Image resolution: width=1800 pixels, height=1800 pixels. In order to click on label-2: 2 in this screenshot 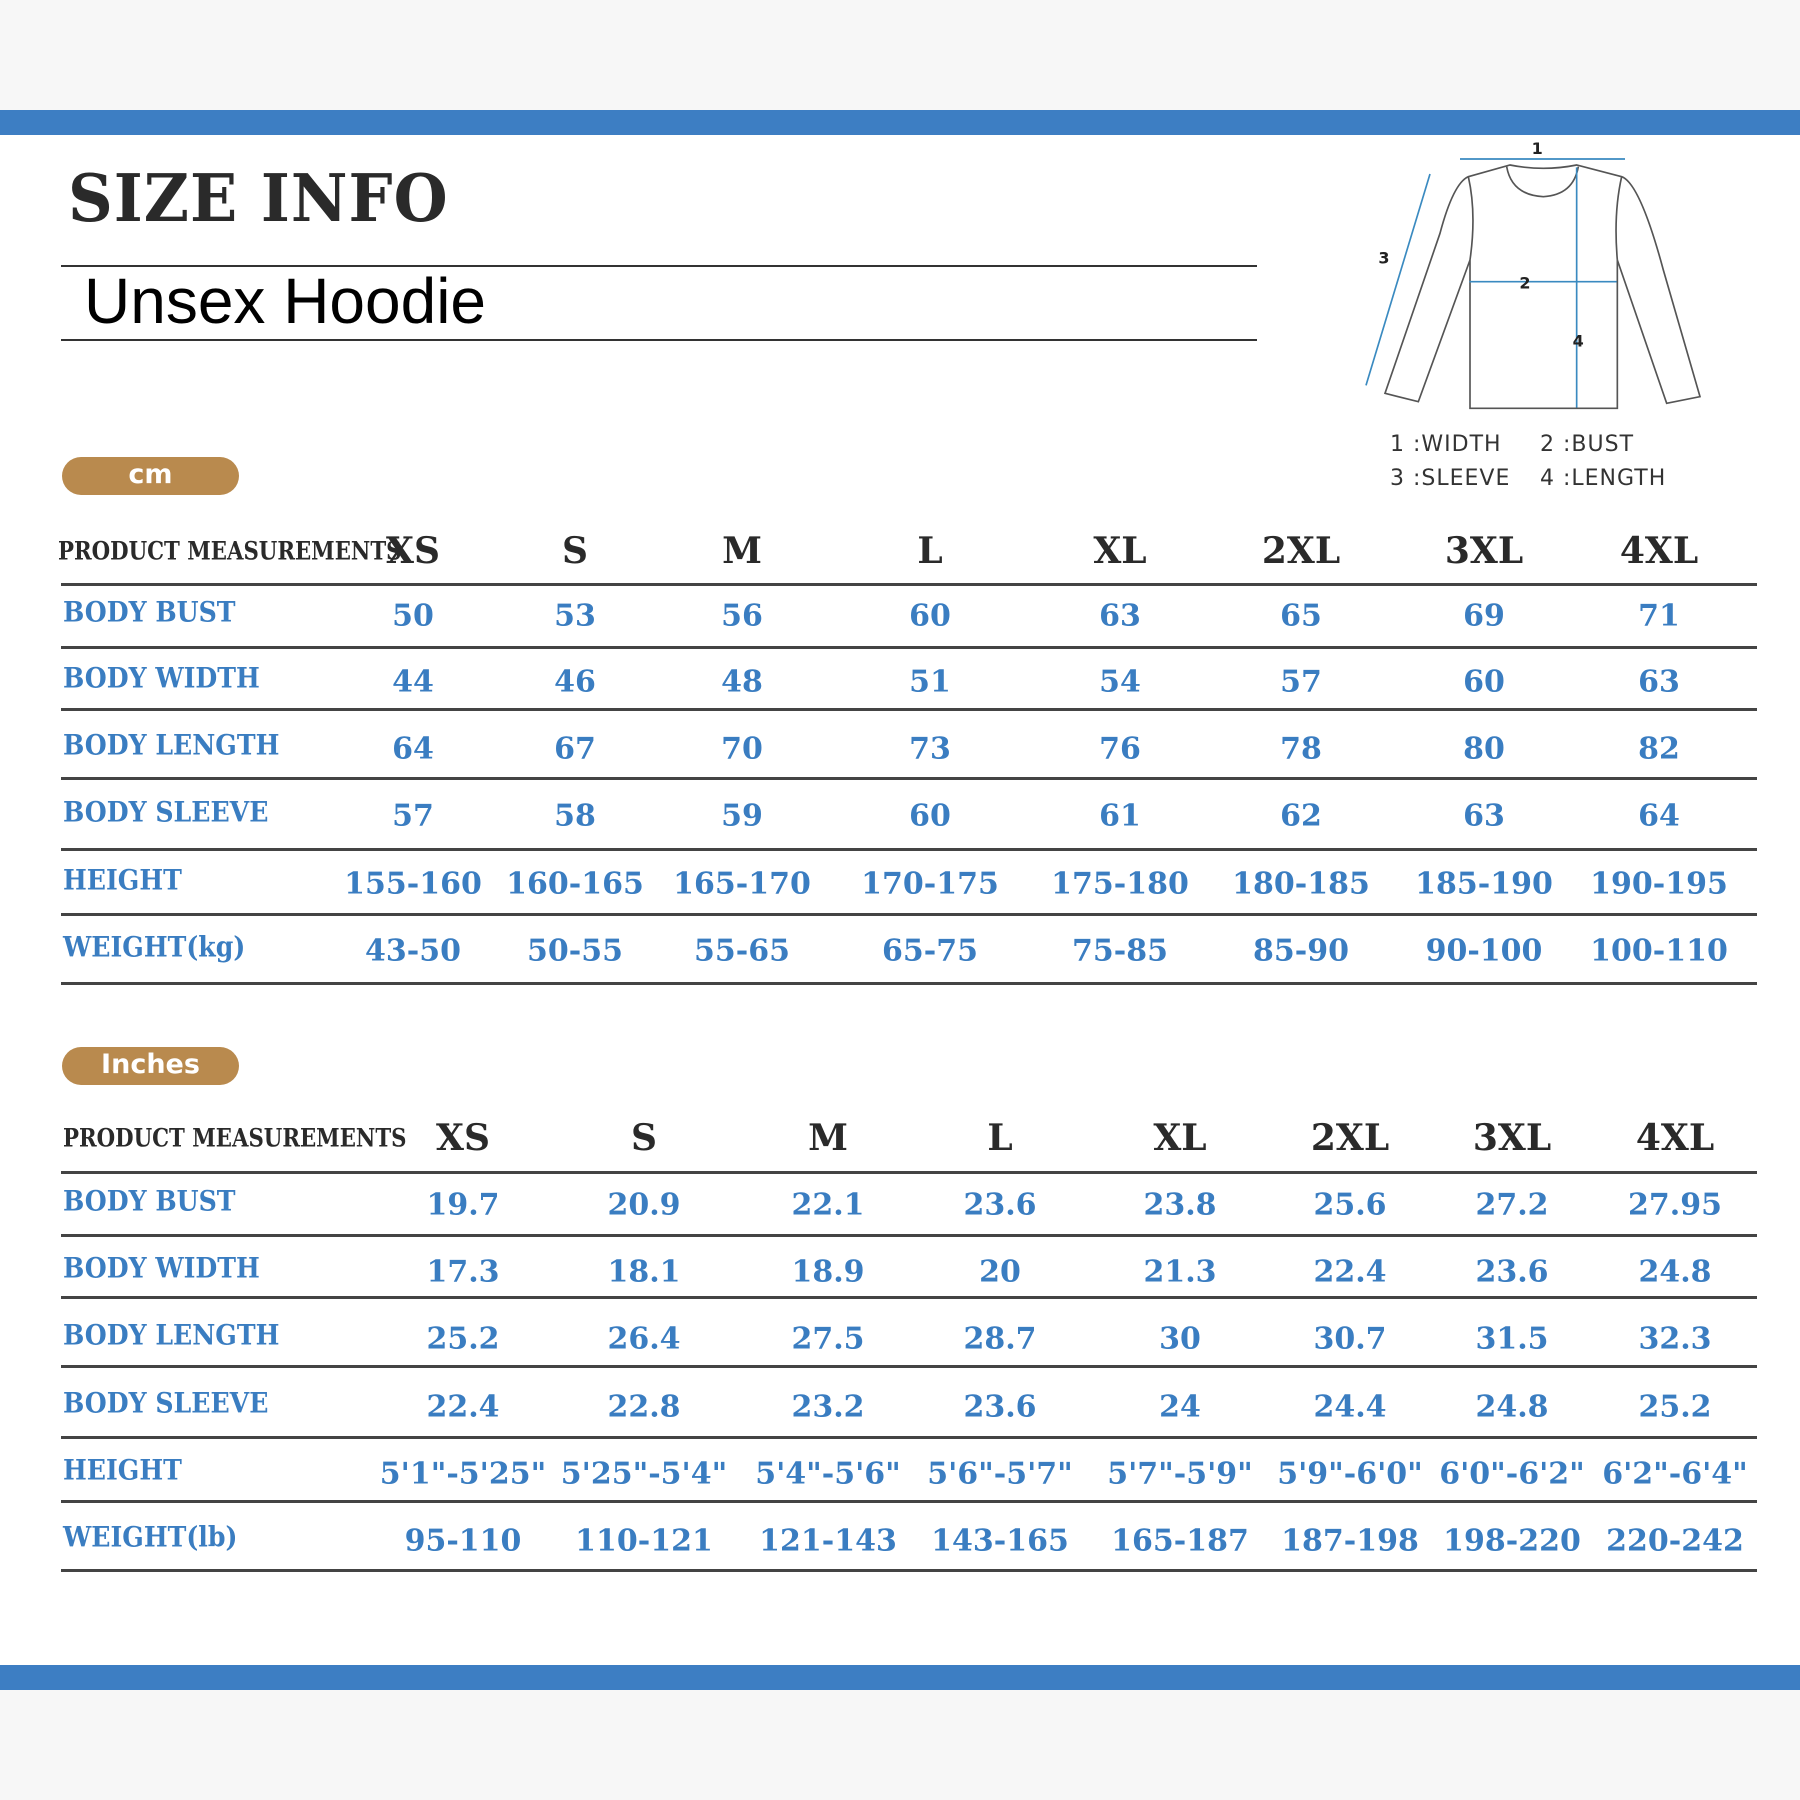, I will do `click(1524, 282)`.